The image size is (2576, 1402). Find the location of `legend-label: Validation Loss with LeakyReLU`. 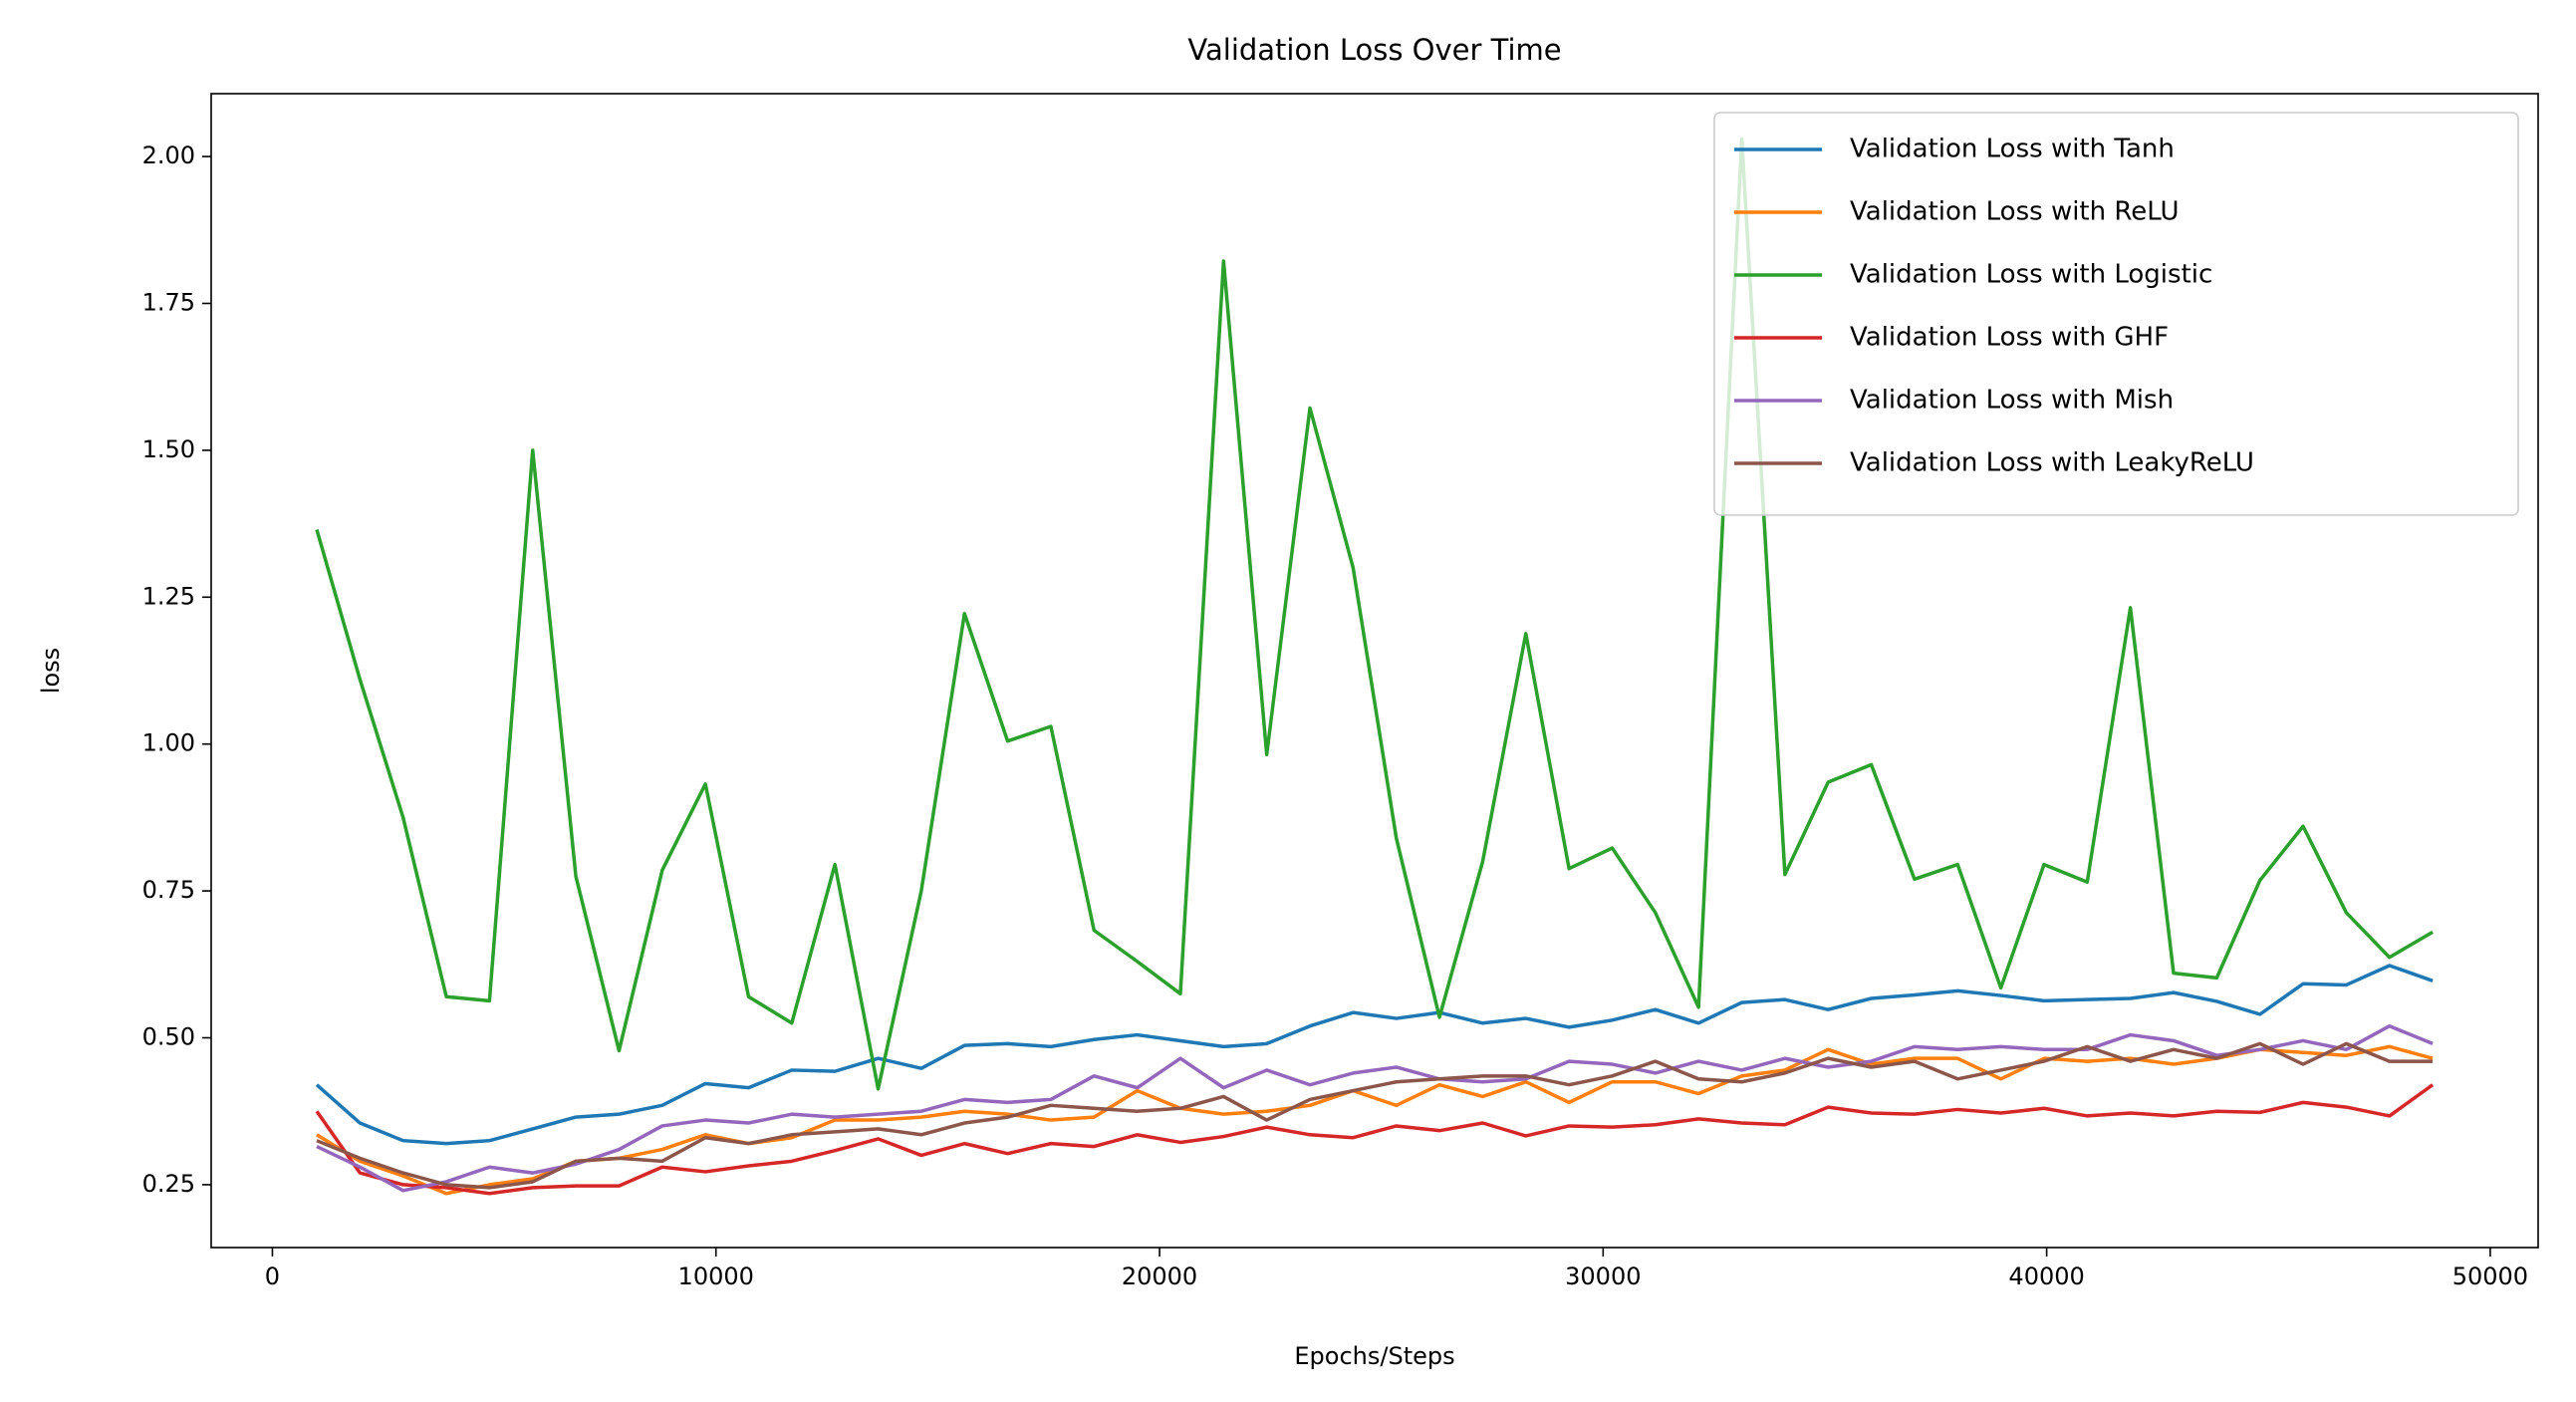

legend-label: Validation Loss with LeakyReLU is located at coordinates (2052, 463).